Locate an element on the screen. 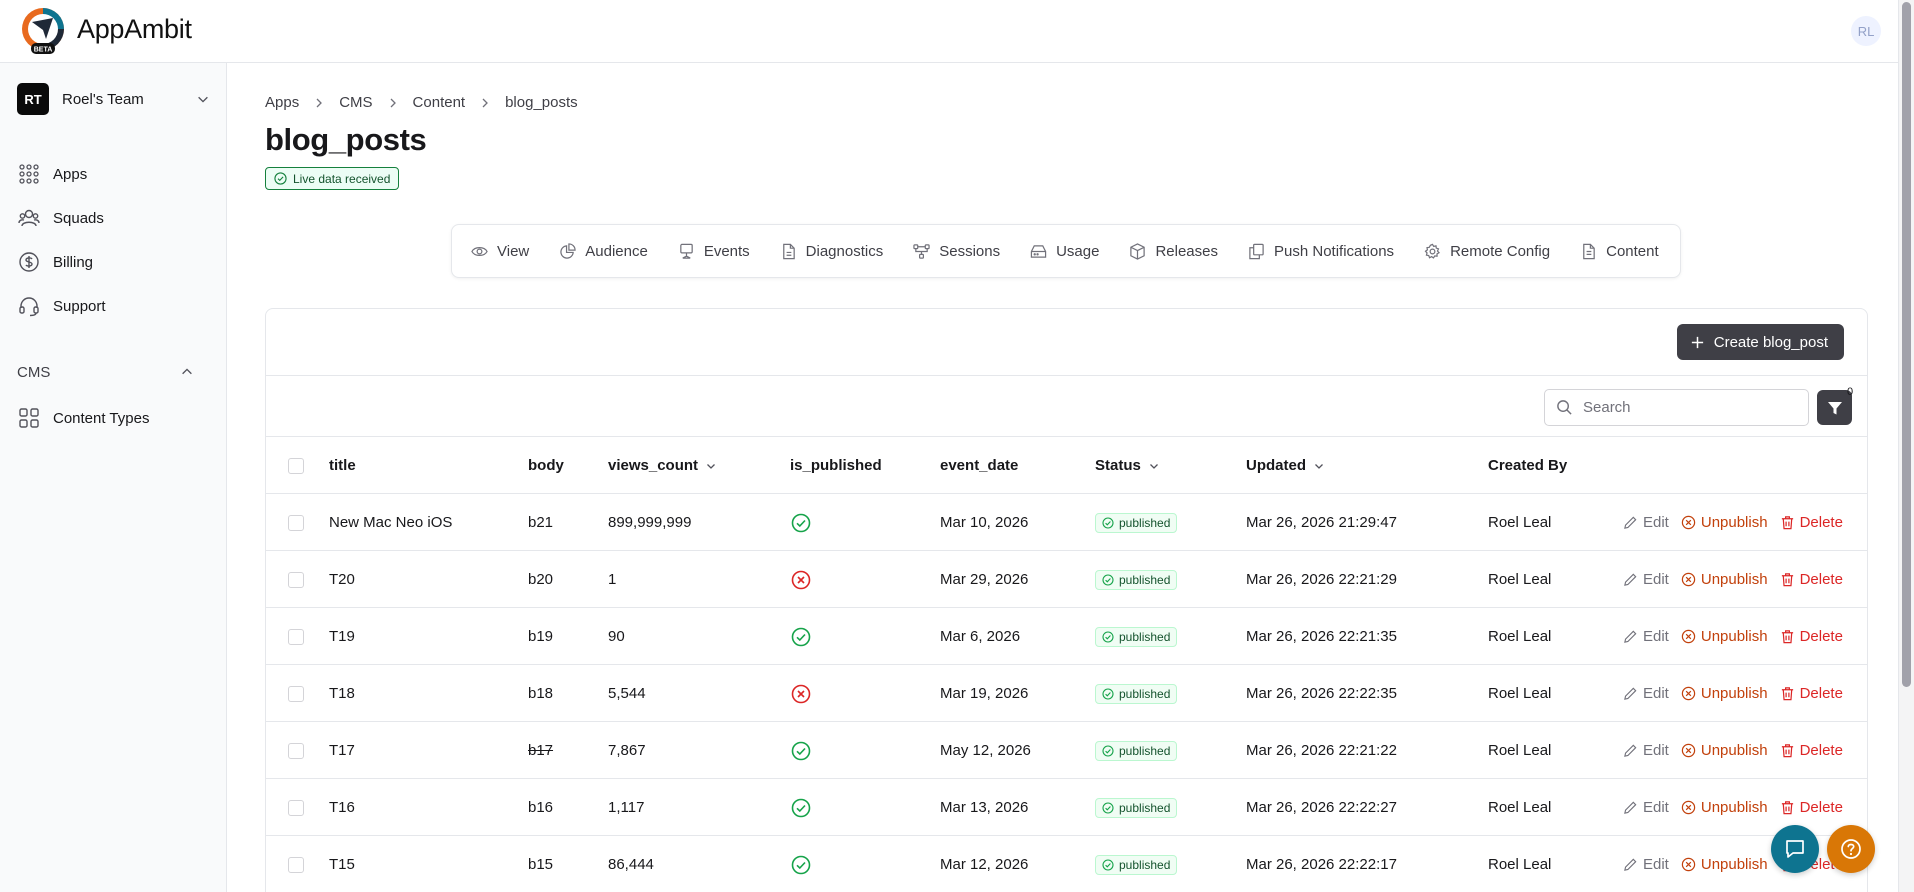 Image resolution: width=1914 pixels, height=892 pixels. sidebar-item-support: Support is located at coordinates (115, 306).